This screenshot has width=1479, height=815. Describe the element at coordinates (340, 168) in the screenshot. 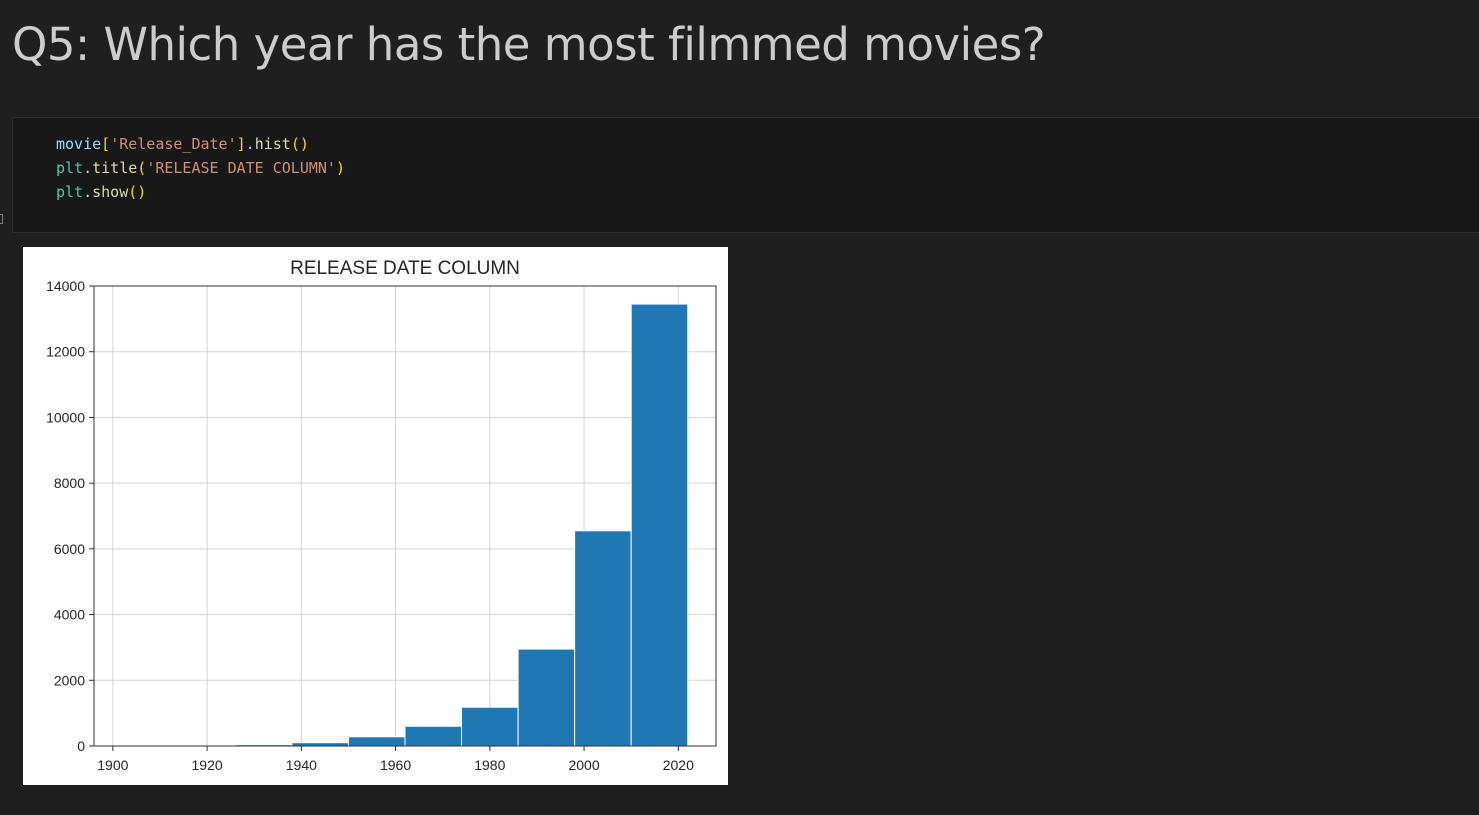

I see `code-token: )` at that location.